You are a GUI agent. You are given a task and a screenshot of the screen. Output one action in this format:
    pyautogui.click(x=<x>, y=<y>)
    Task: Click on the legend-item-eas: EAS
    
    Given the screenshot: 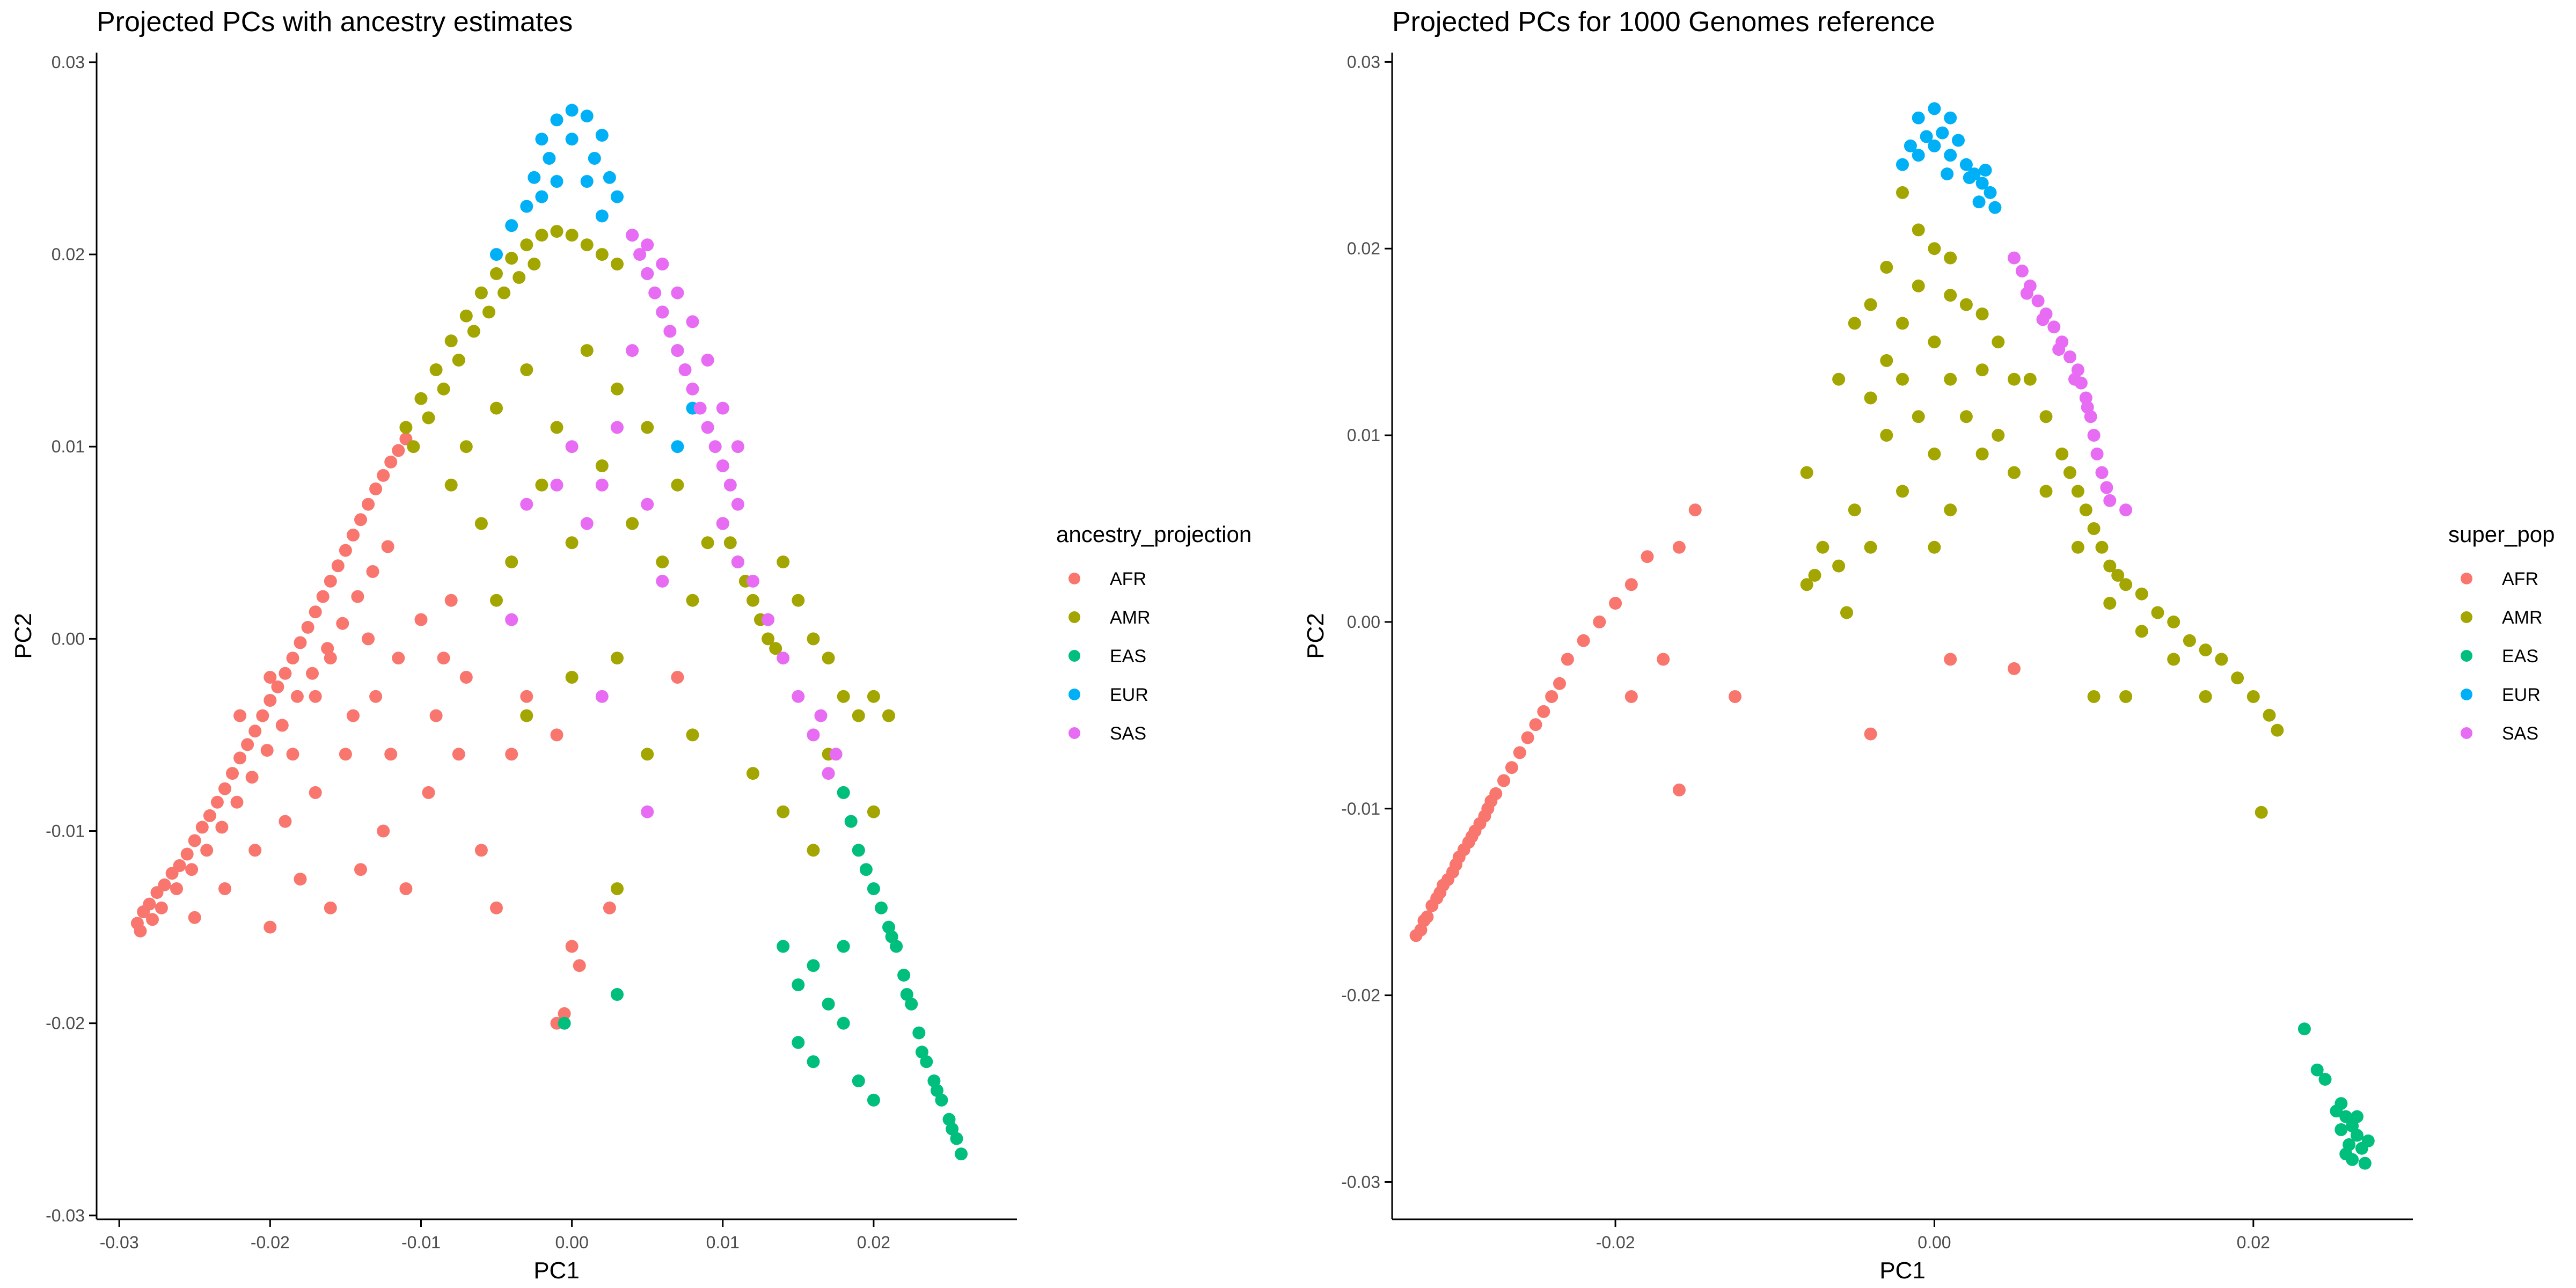 What is the action you would take?
    pyautogui.click(x=2499, y=656)
    